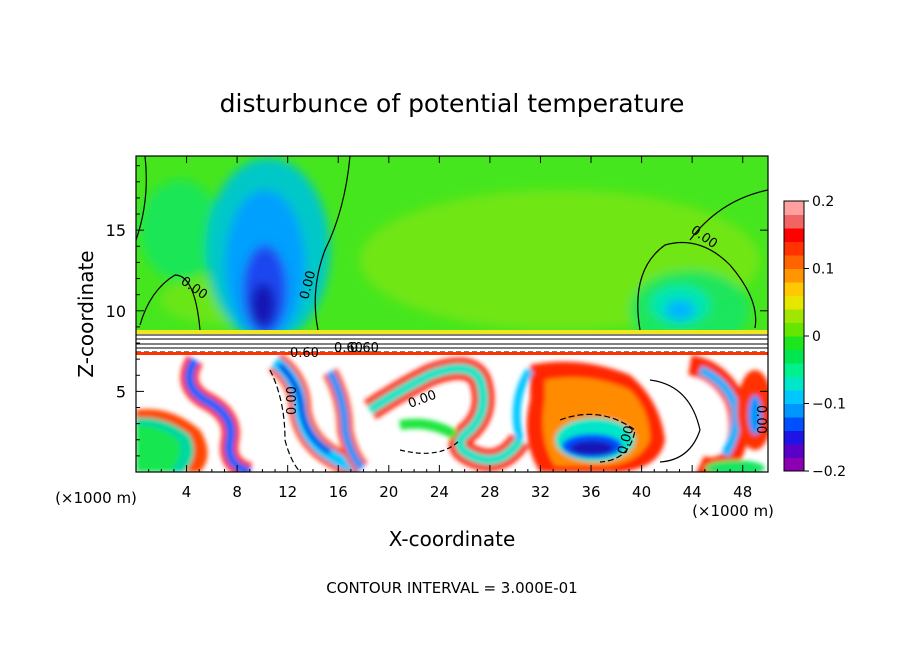  I want to click on x-tick-label: 36, so click(590, 492).